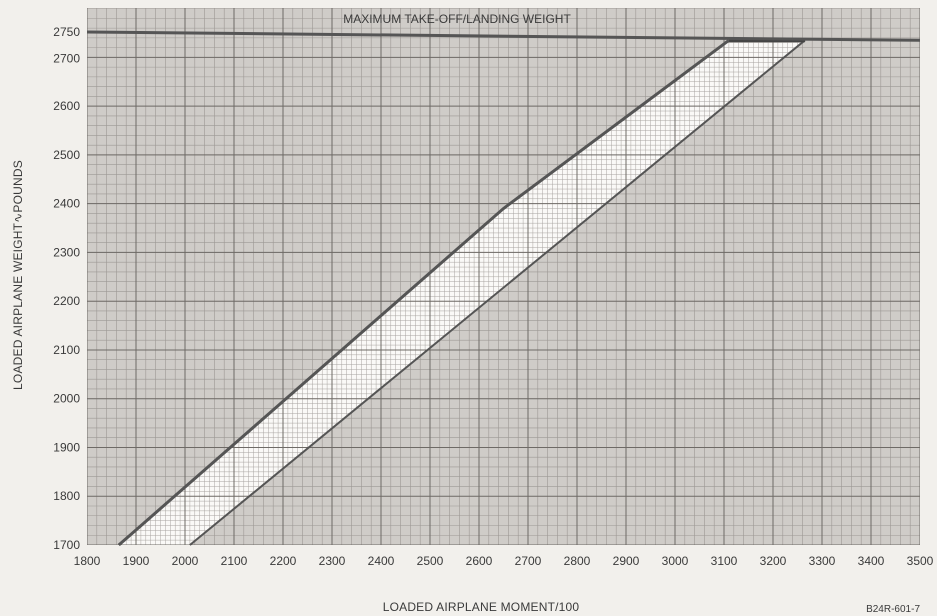 This screenshot has width=937, height=616. I want to click on y-axis-title: LOADED AIRPLANE WEIGHT∿POUNDS, so click(18, 275).